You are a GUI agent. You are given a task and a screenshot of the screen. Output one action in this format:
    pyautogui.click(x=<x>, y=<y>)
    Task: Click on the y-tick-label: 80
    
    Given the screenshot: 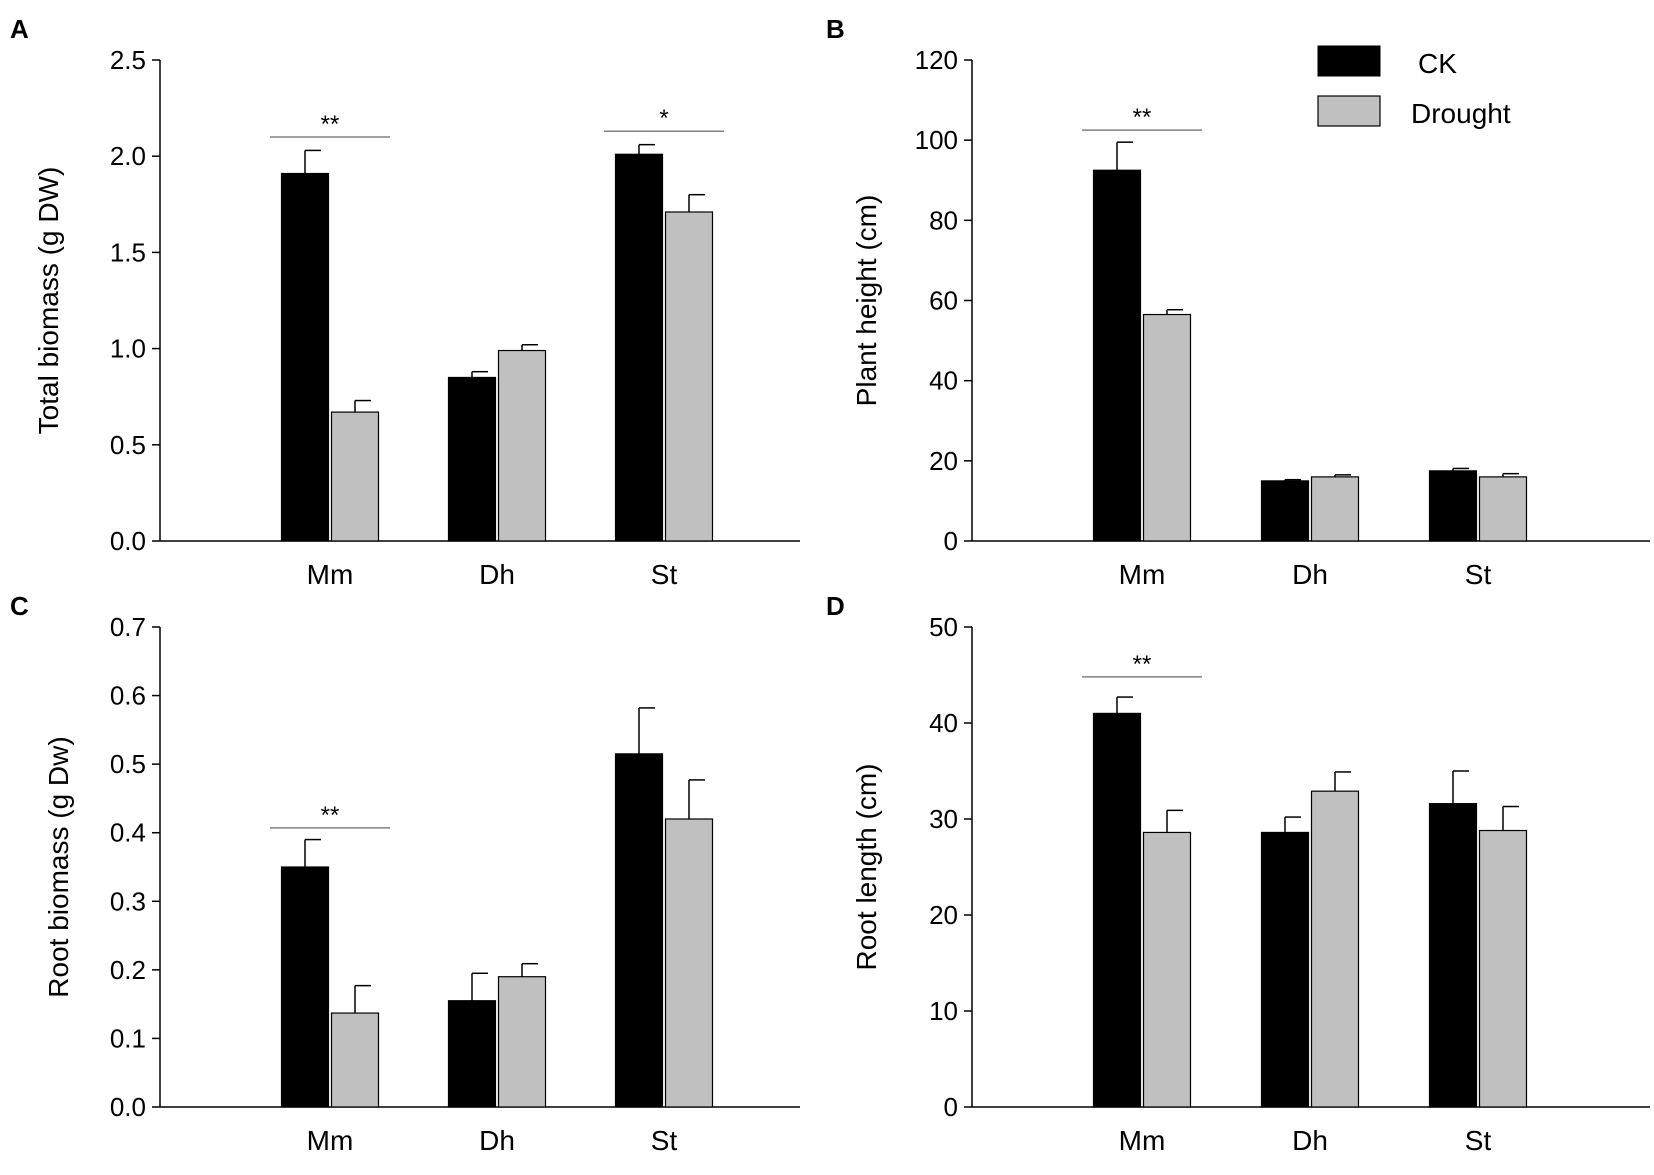 What is the action you would take?
    pyautogui.click(x=943, y=220)
    